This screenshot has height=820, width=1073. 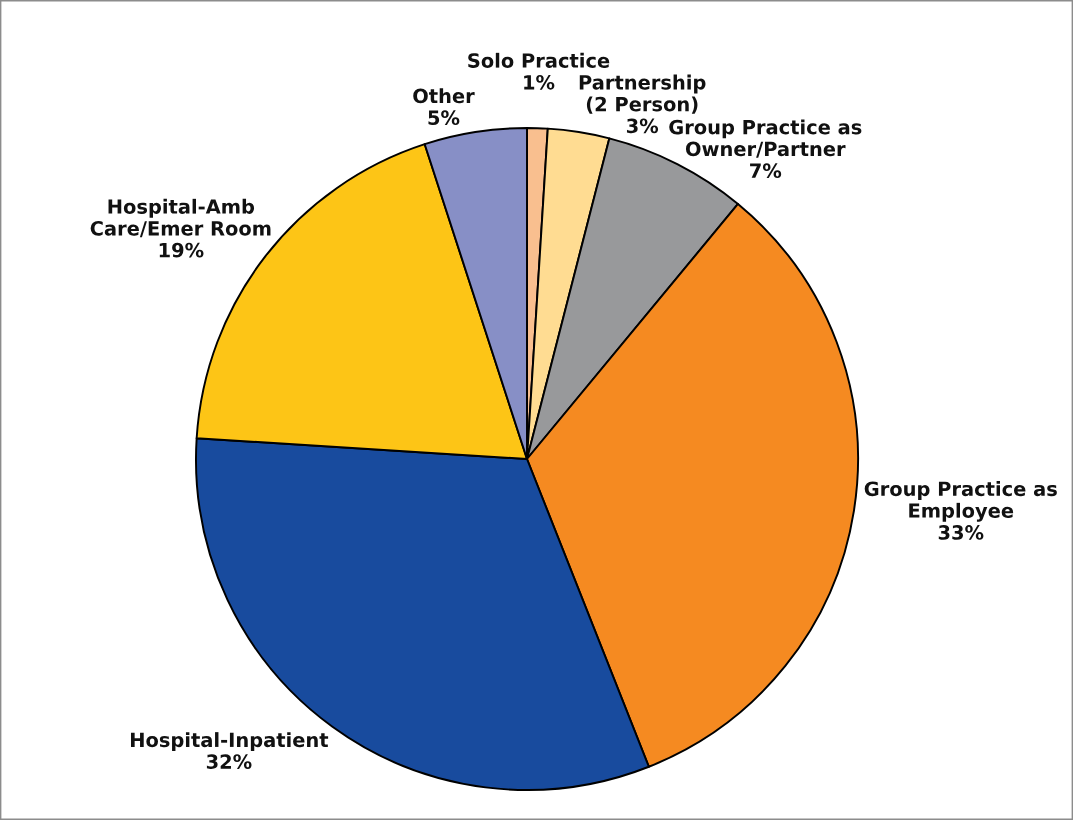 What do you see at coordinates (960, 501) in the screenshot?
I see `slice-label: Group Practice as Employee` at bounding box center [960, 501].